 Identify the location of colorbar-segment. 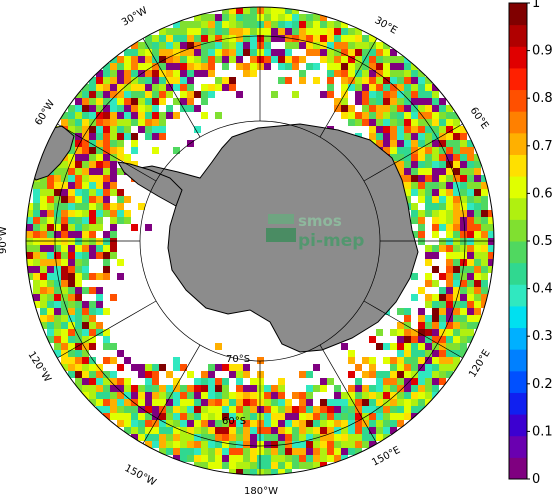
(518, 295).